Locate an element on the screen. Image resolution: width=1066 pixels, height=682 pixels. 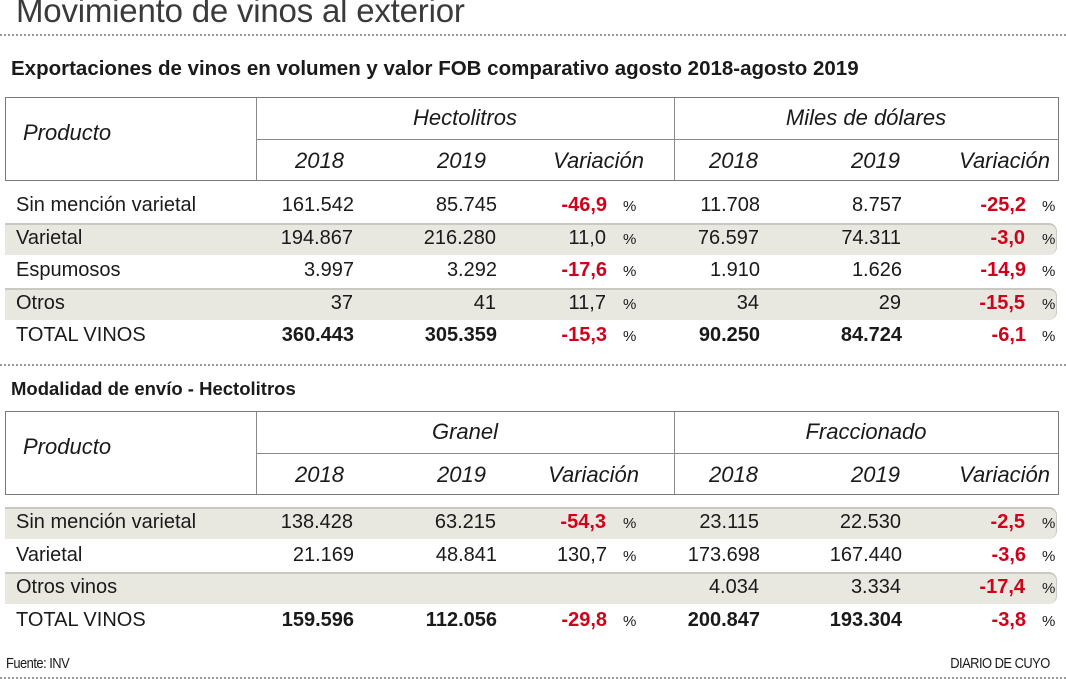
numeric-value: 3.334 is located at coordinates (875, 587).